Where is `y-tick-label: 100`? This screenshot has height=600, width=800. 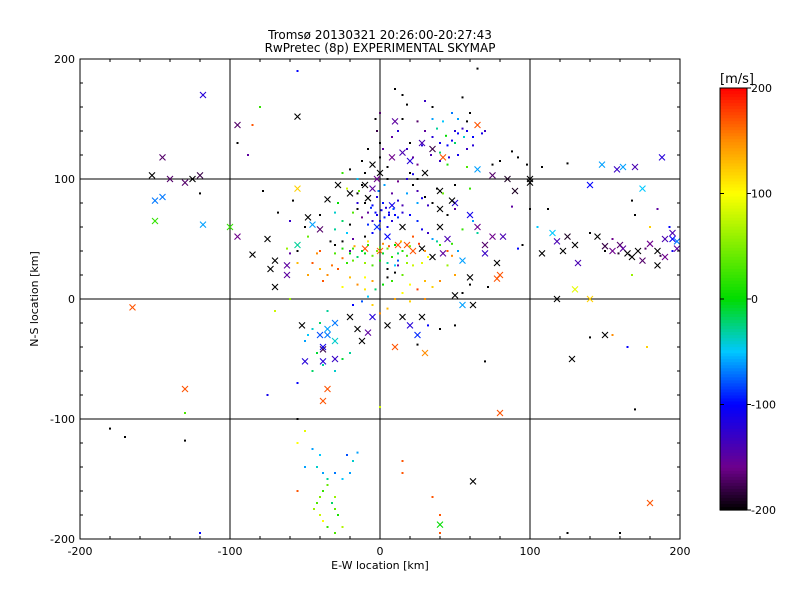
y-tick-label: 100 is located at coordinates (64, 179).